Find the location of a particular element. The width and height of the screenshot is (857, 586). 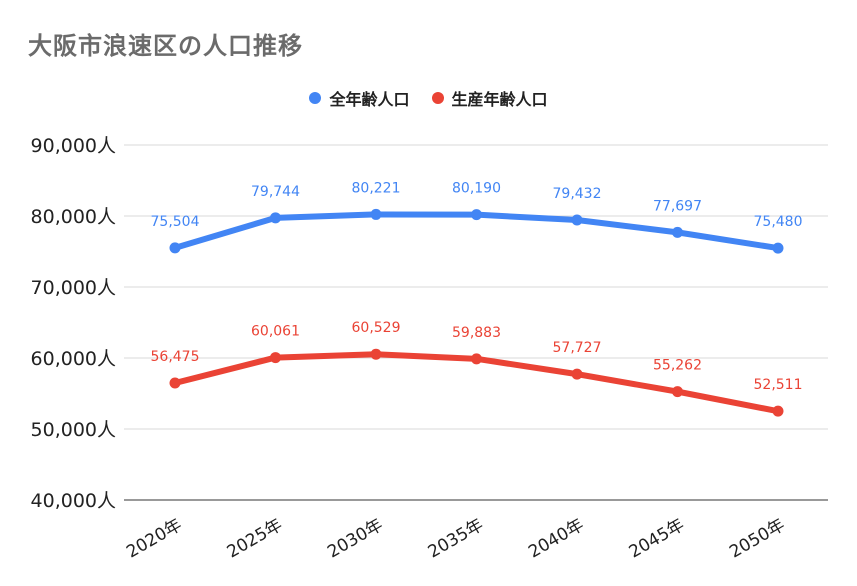

data-label: 60,529 is located at coordinates (376, 328).